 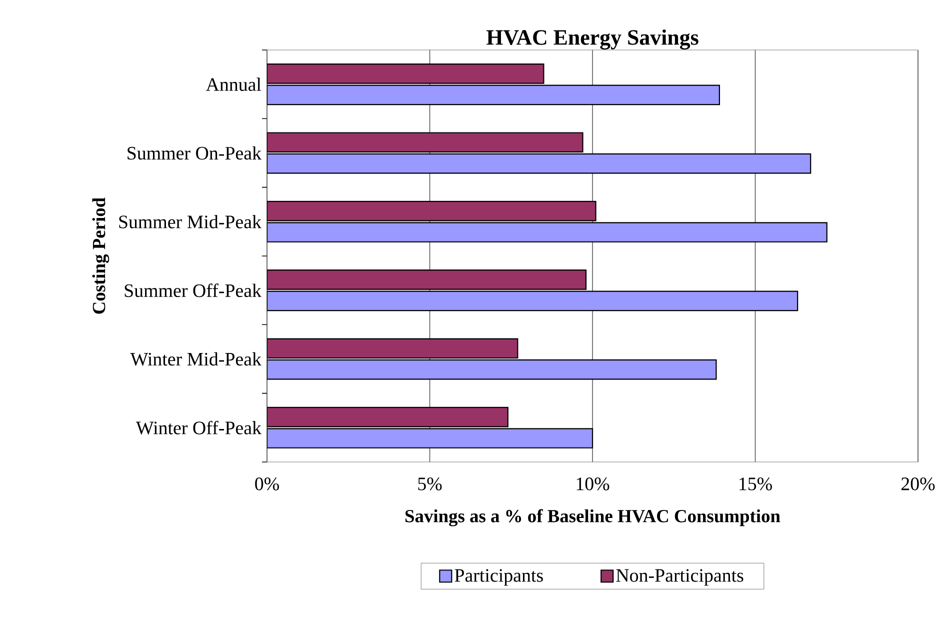 I want to click on y-axis-title: Costing Period, so click(x=101, y=256).